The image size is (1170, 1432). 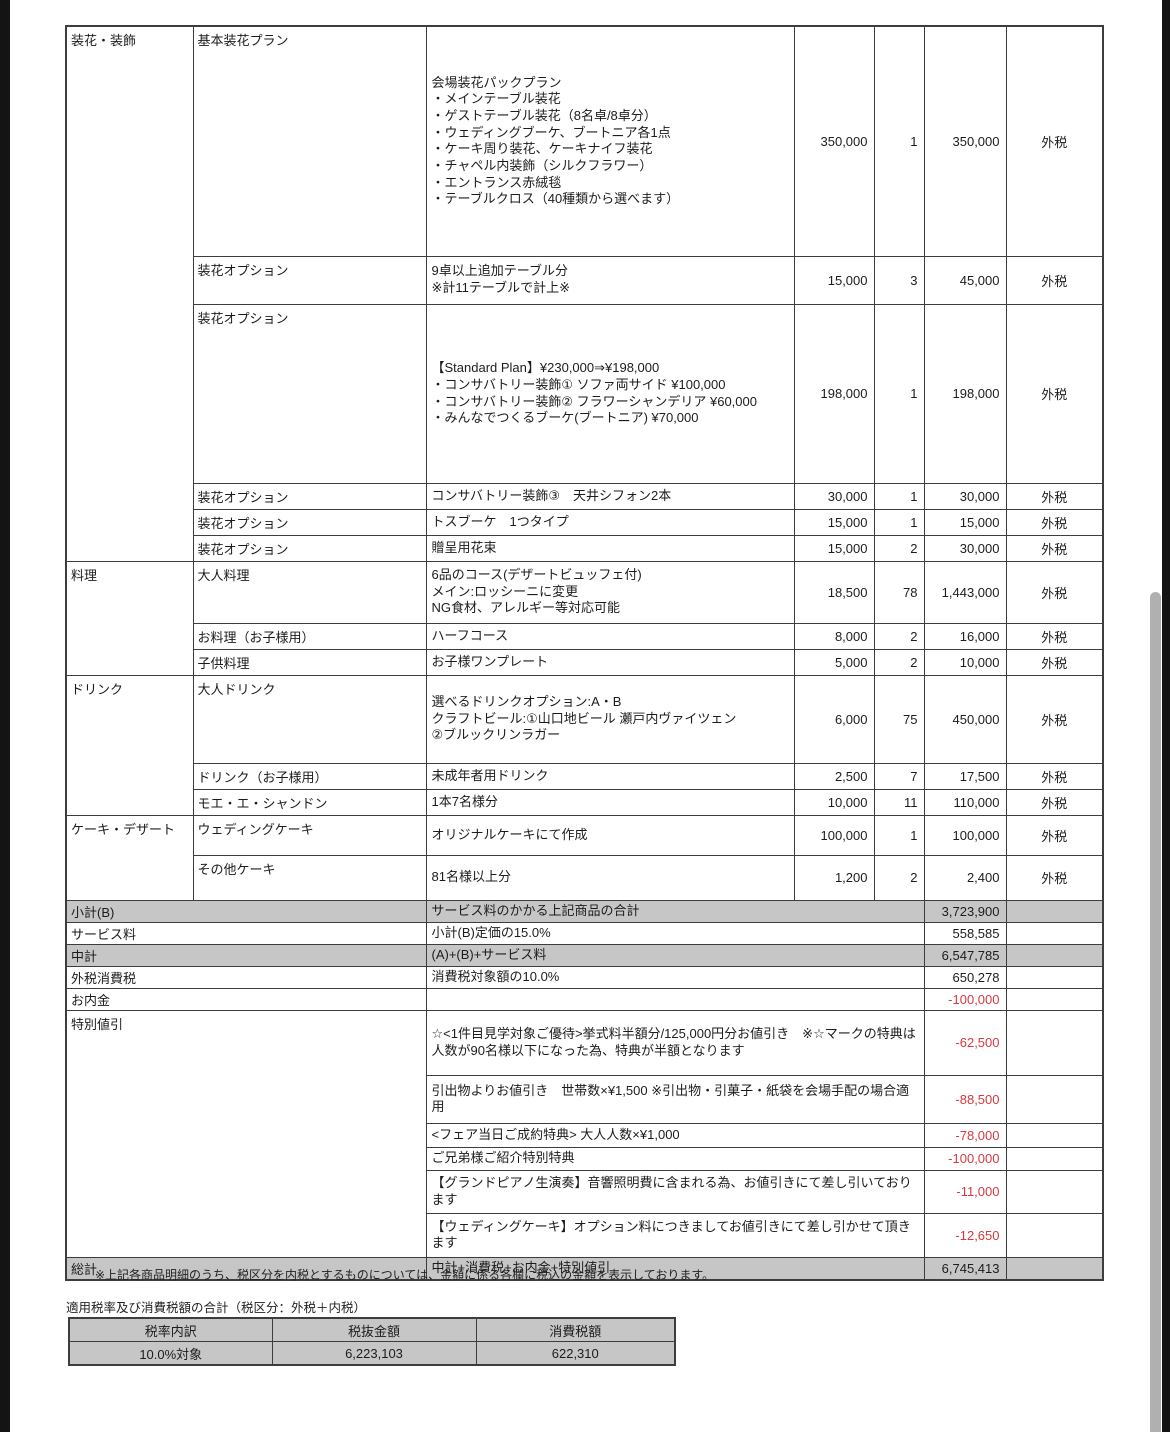 What do you see at coordinates (246, 955) in the screenshot?
I see `summary-label-cell: 中計` at bounding box center [246, 955].